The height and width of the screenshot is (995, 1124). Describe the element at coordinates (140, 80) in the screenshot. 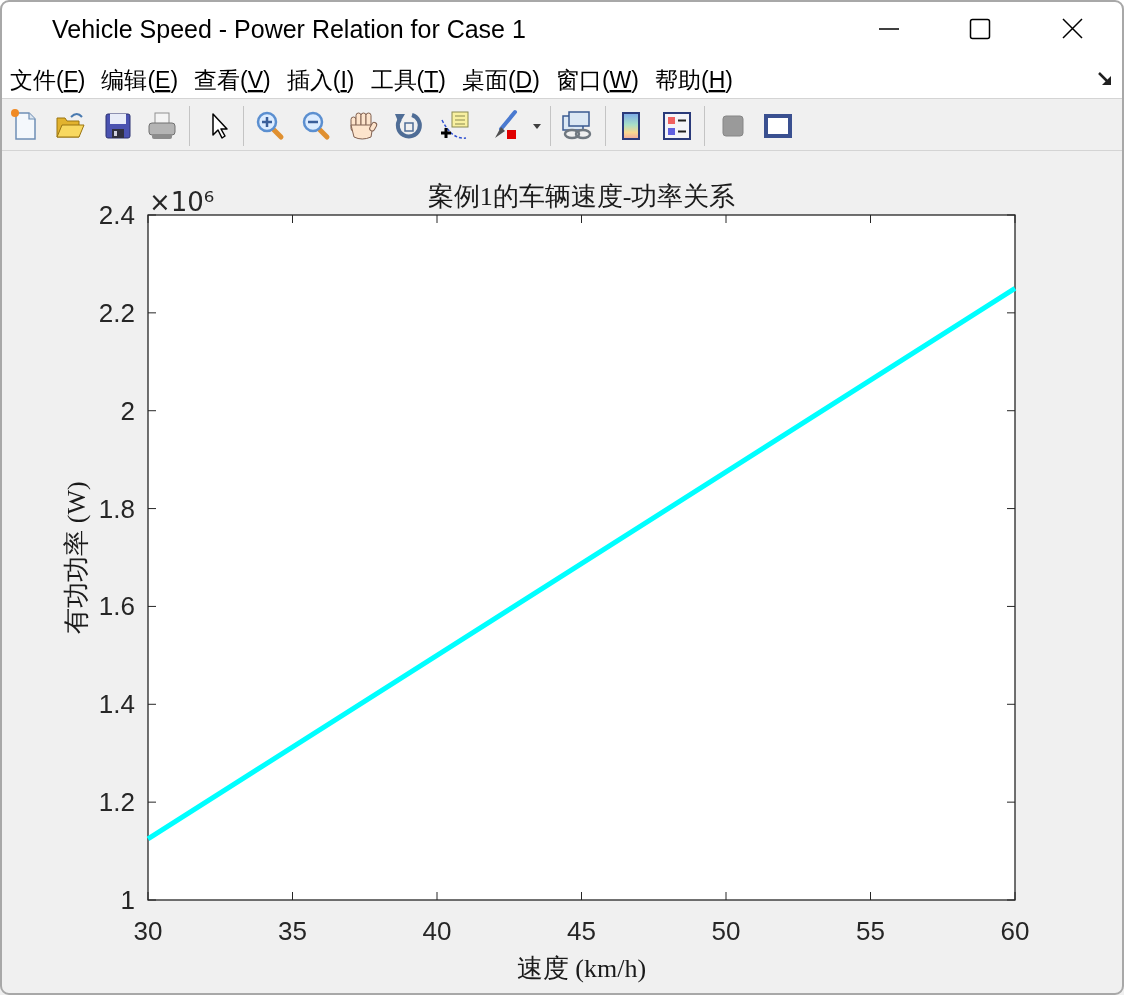

I see `text: 编辑(E)` at that location.